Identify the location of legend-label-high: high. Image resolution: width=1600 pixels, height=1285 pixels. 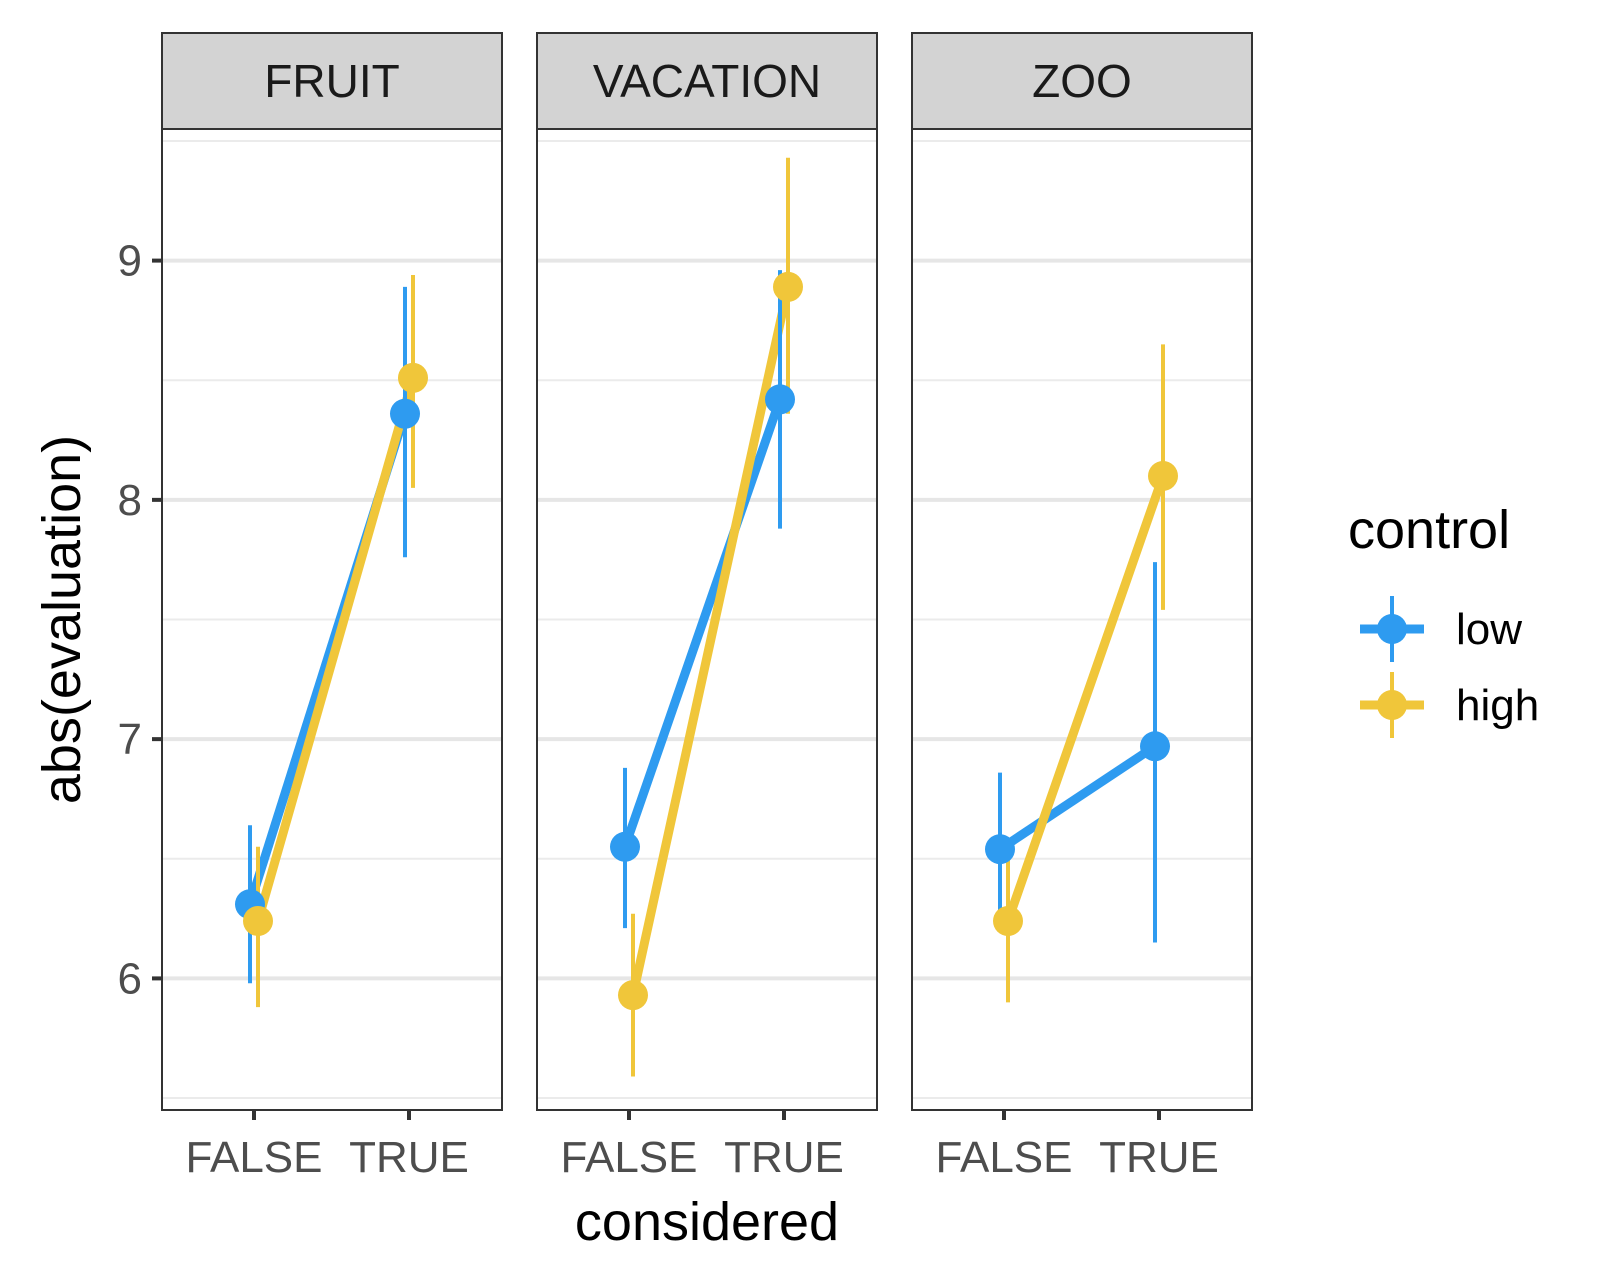
(1497, 705).